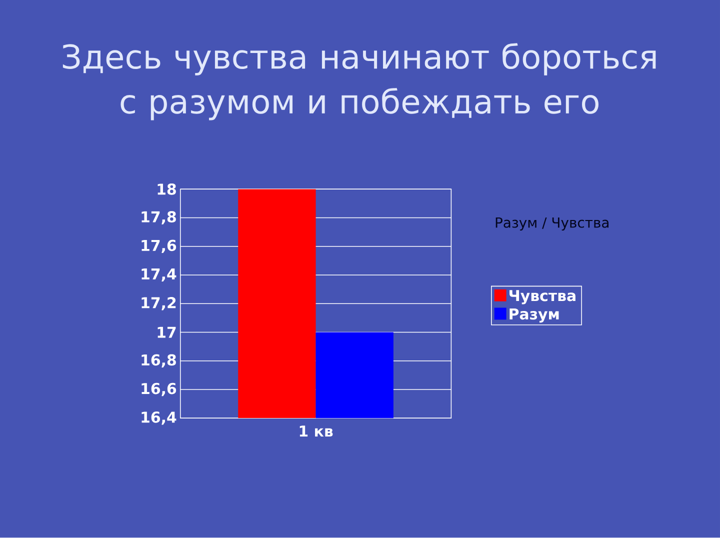  I want to click on x-tick-label: 1 кв, so click(316, 431).